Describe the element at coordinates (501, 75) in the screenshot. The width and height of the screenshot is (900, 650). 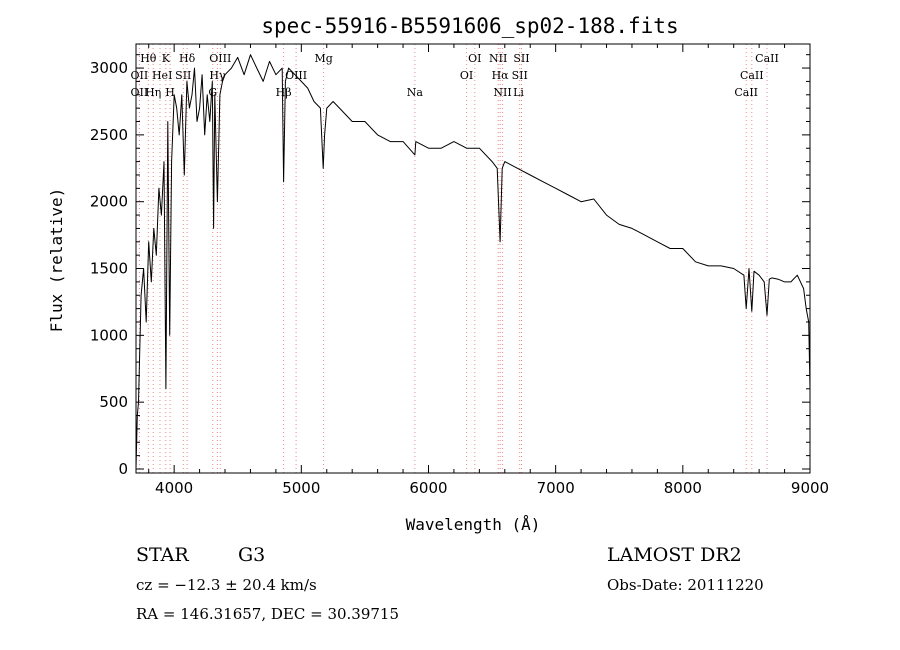
I see `line-label-16: Hα` at that location.